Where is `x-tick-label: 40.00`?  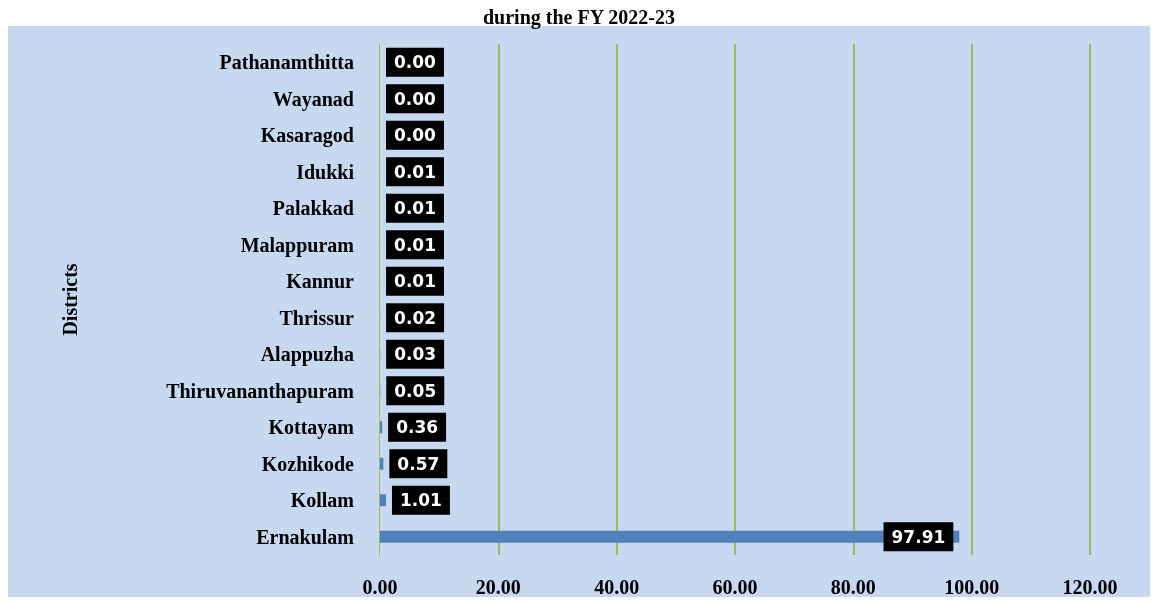
x-tick-label: 40.00 is located at coordinates (617, 587).